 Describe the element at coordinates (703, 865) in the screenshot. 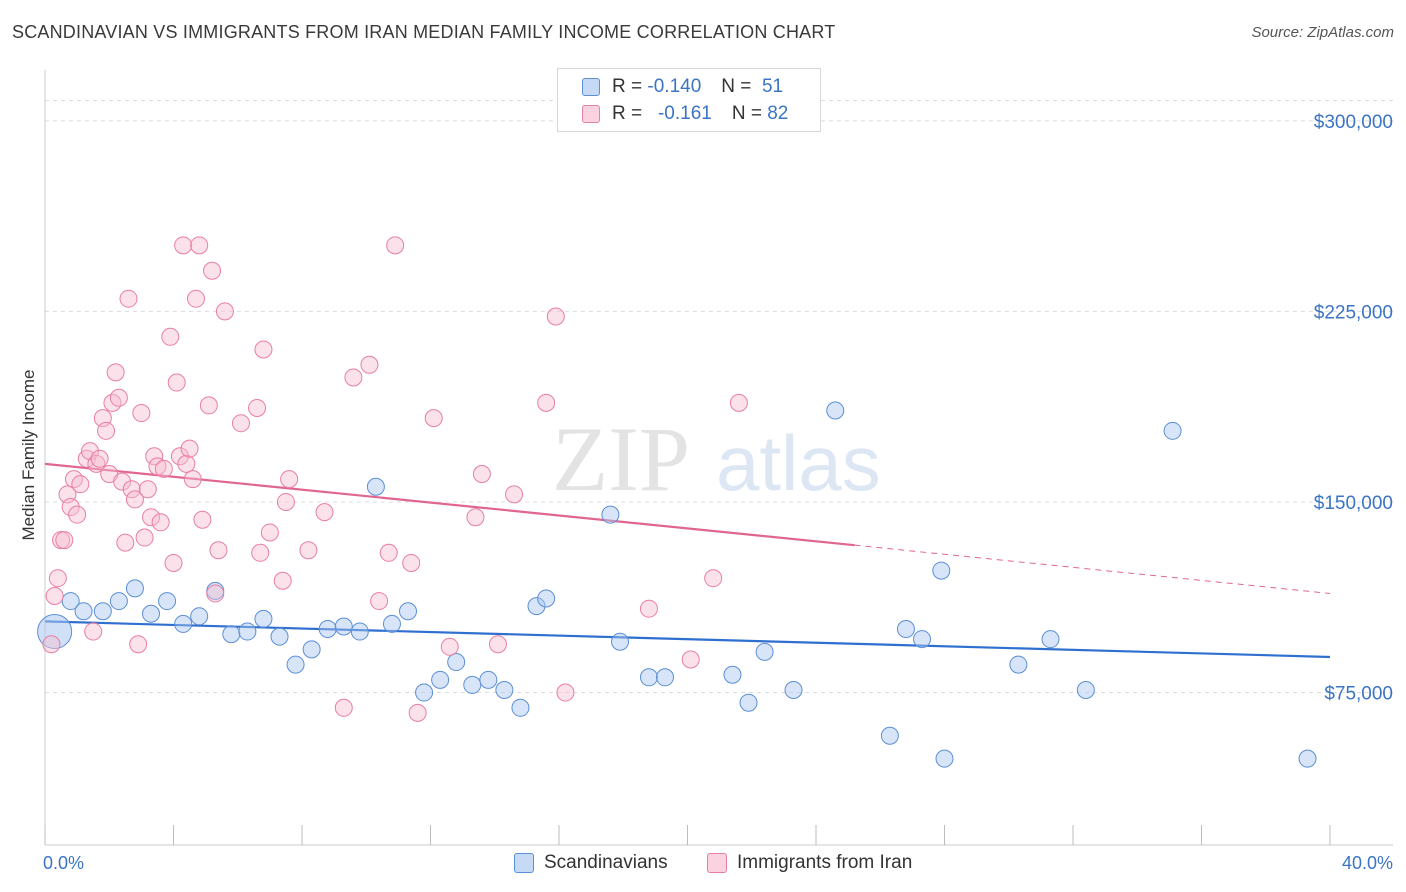

I see `series-legend: Scandinavians Immigrants from Iran` at that location.